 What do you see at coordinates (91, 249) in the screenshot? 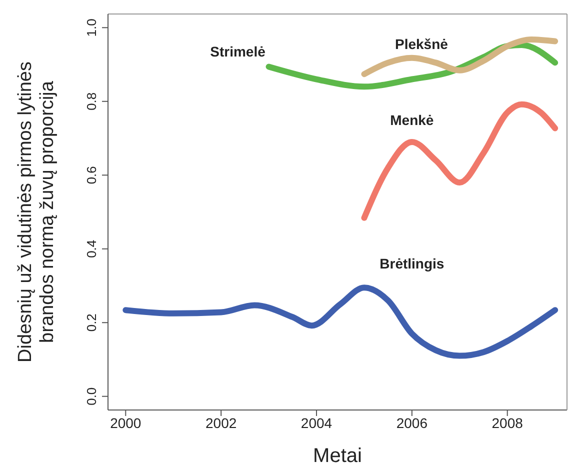
I see `y-tick-label: 0.4` at bounding box center [91, 249].